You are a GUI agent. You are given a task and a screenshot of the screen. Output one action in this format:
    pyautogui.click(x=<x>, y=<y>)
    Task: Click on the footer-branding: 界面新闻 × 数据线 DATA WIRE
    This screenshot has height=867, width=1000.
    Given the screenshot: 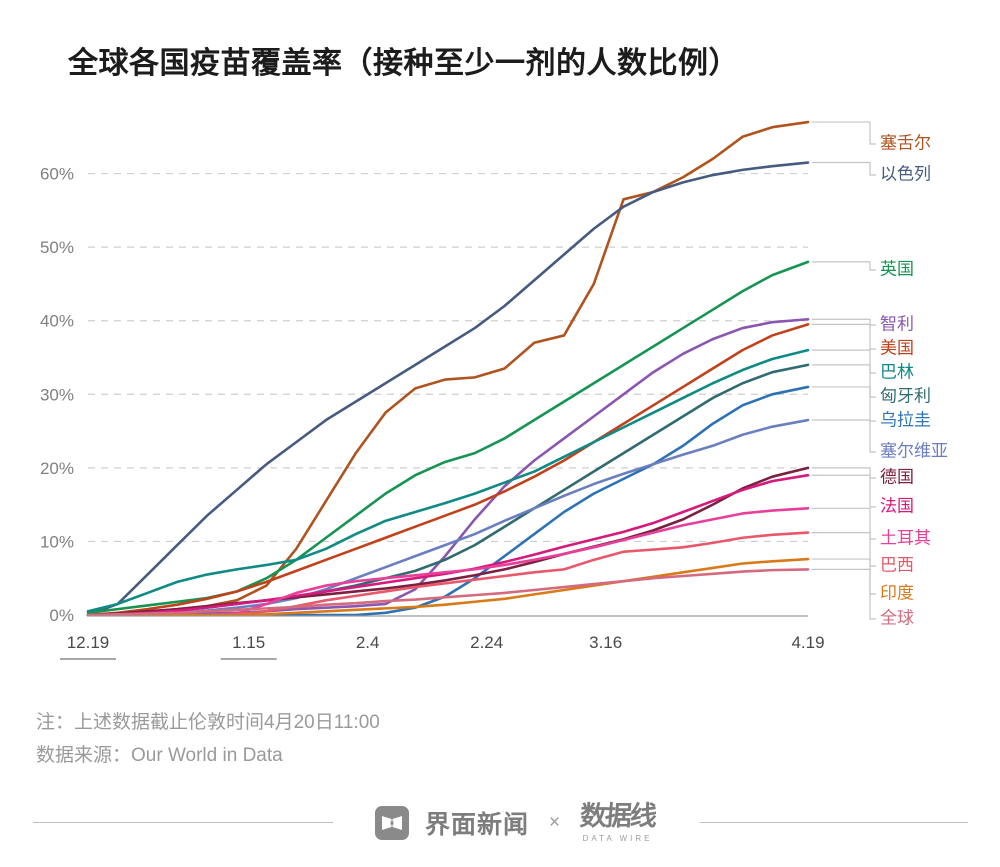 What is the action you would take?
    pyautogui.click(x=515, y=823)
    